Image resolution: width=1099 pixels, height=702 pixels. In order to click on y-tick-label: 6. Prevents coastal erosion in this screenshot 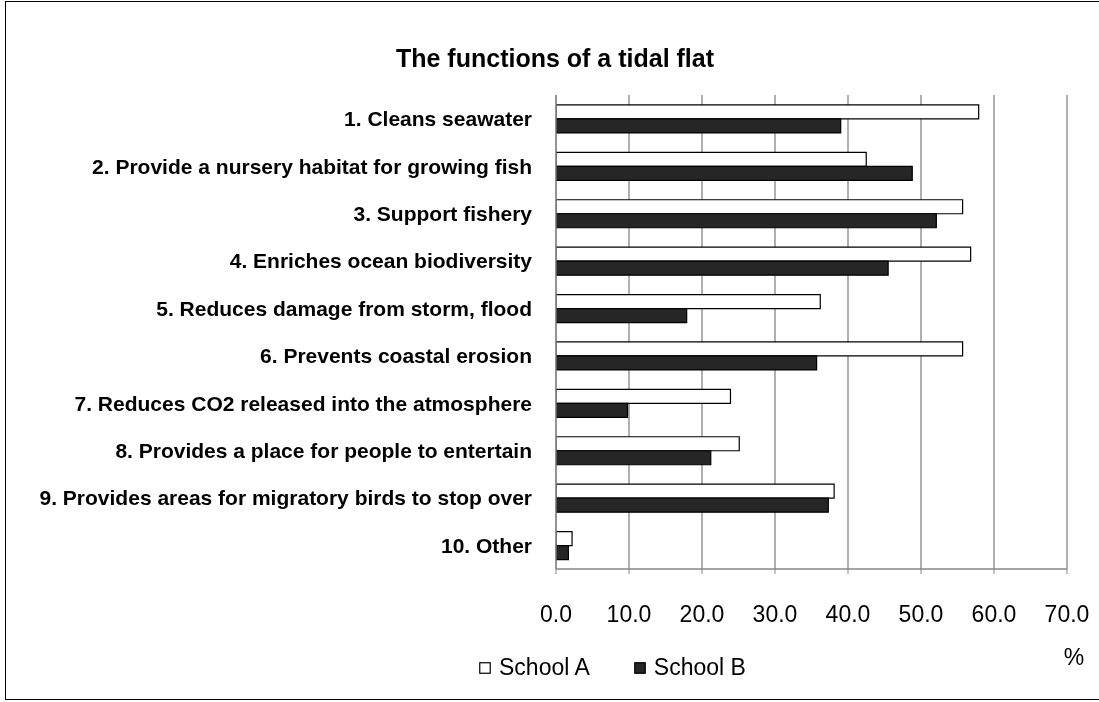, I will do `click(396, 356)`.